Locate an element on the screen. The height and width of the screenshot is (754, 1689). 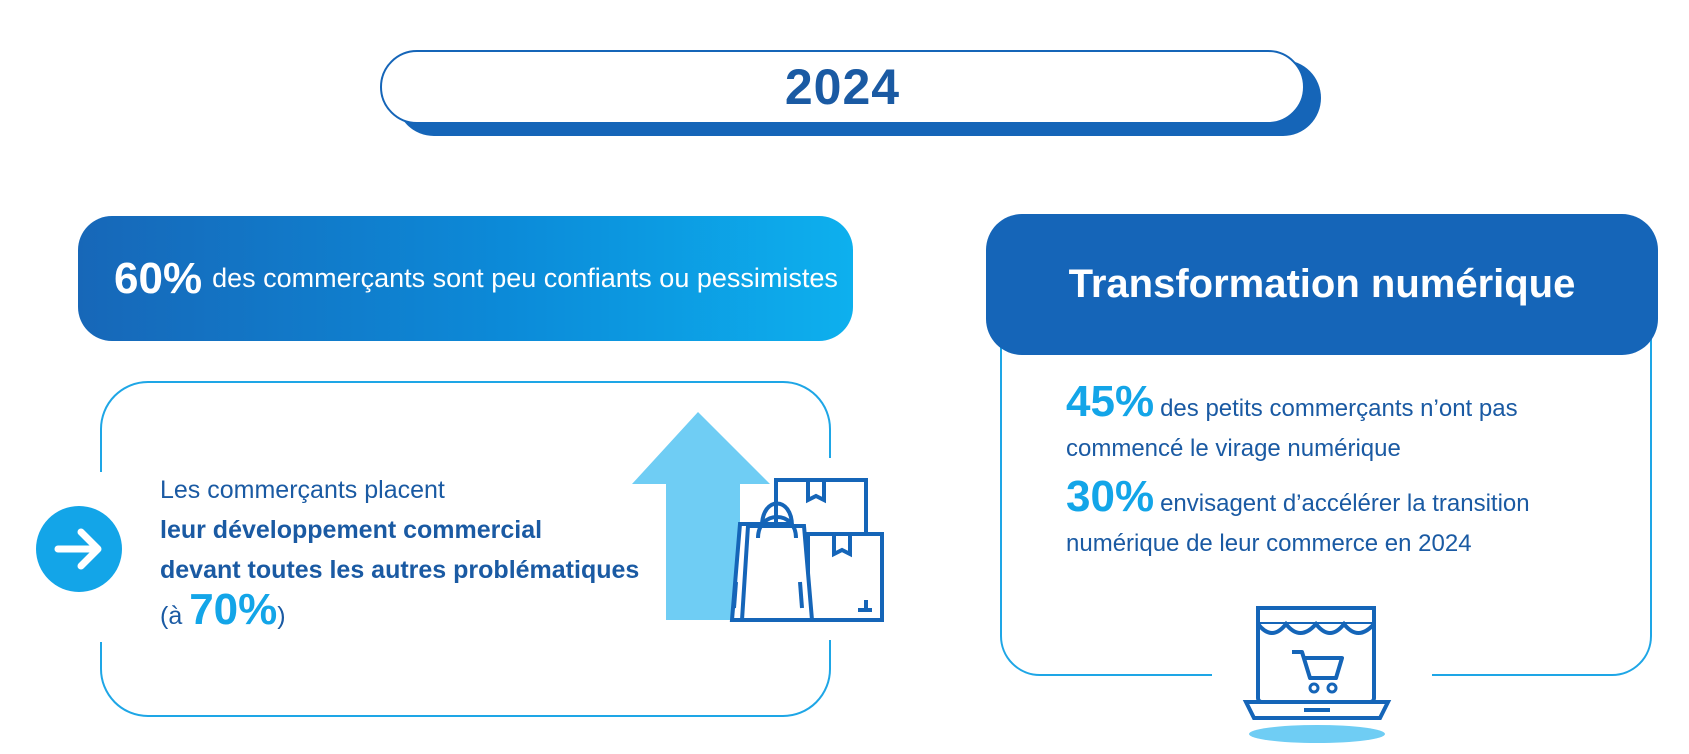
shopping-bags-boxes-icon is located at coordinates (758, 517).